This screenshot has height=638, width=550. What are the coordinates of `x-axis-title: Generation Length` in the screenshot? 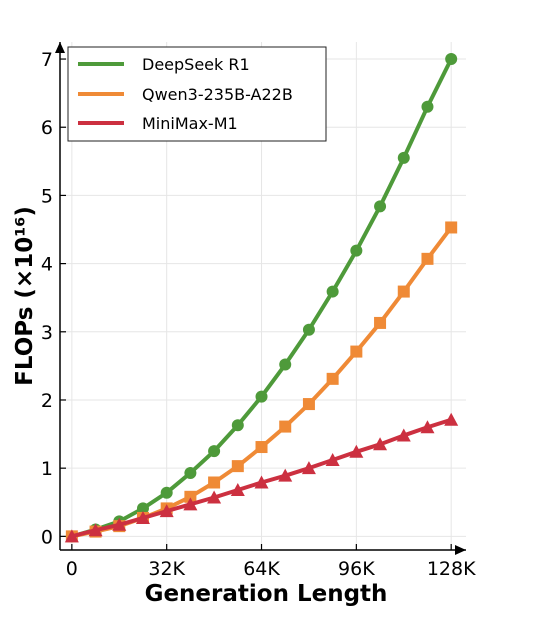 It's located at (266, 594).